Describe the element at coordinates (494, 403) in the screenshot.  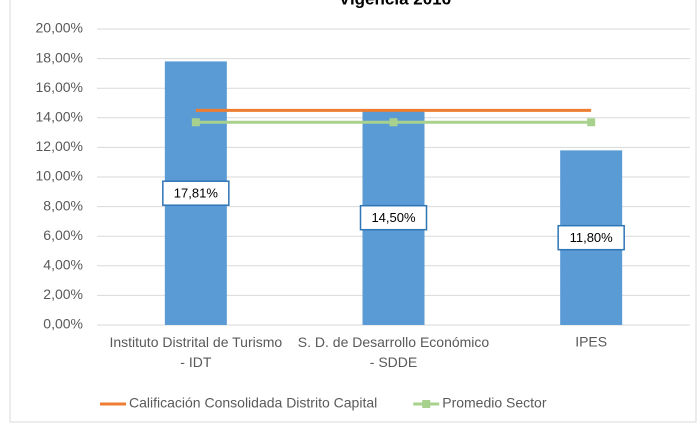
I see `legend-label: Promedio Sector` at that location.